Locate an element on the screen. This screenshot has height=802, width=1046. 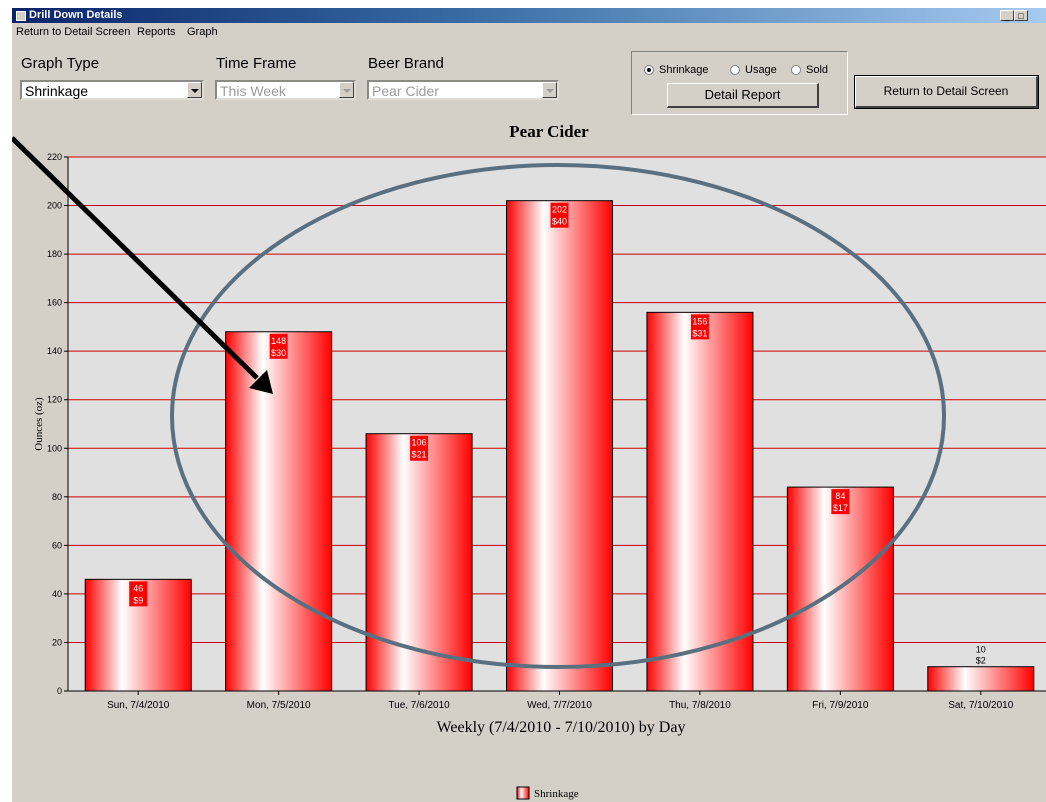
radio-label: Usage is located at coordinates (761, 70).